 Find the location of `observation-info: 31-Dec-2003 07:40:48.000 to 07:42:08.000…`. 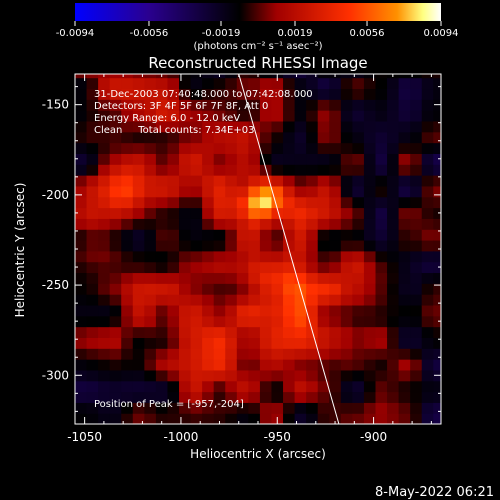

observation-info: 31-Dec-2003 07:40:48.000 to 07:42:08.000… is located at coordinates (203, 112).